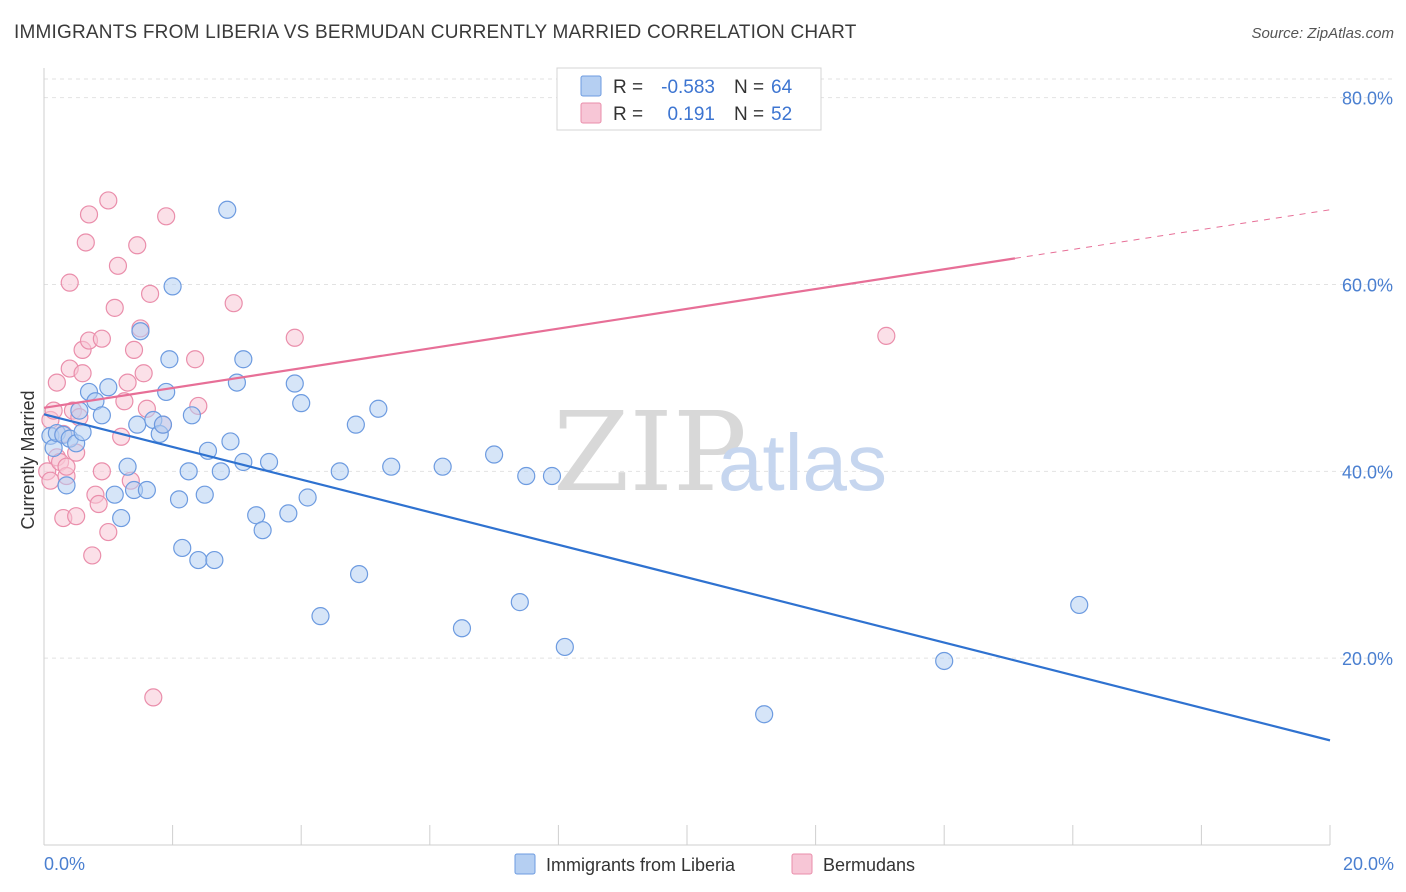 Image resolution: width=1406 pixels, height=892 pixels. I want to click on legend-r-value-1: -0.583, so click(688, 87).